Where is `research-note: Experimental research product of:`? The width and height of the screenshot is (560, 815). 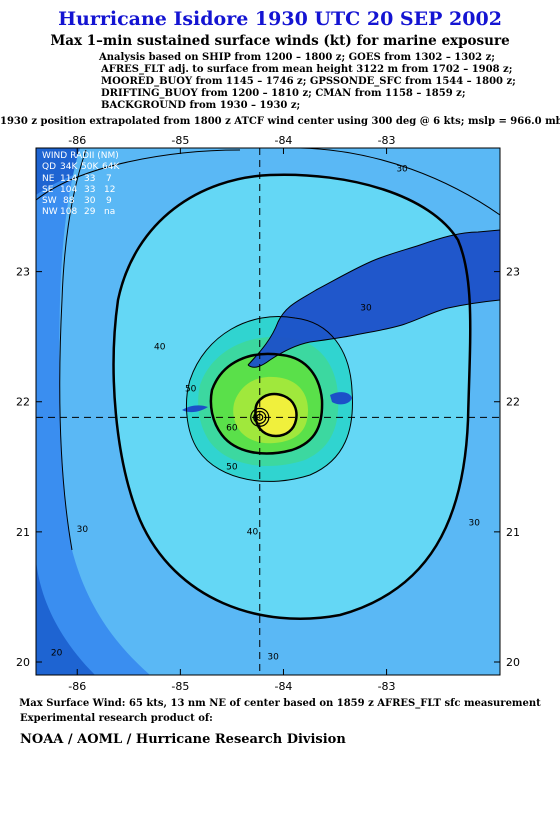
research-note: Experimental research product of: is located at coordinates (116, 718).